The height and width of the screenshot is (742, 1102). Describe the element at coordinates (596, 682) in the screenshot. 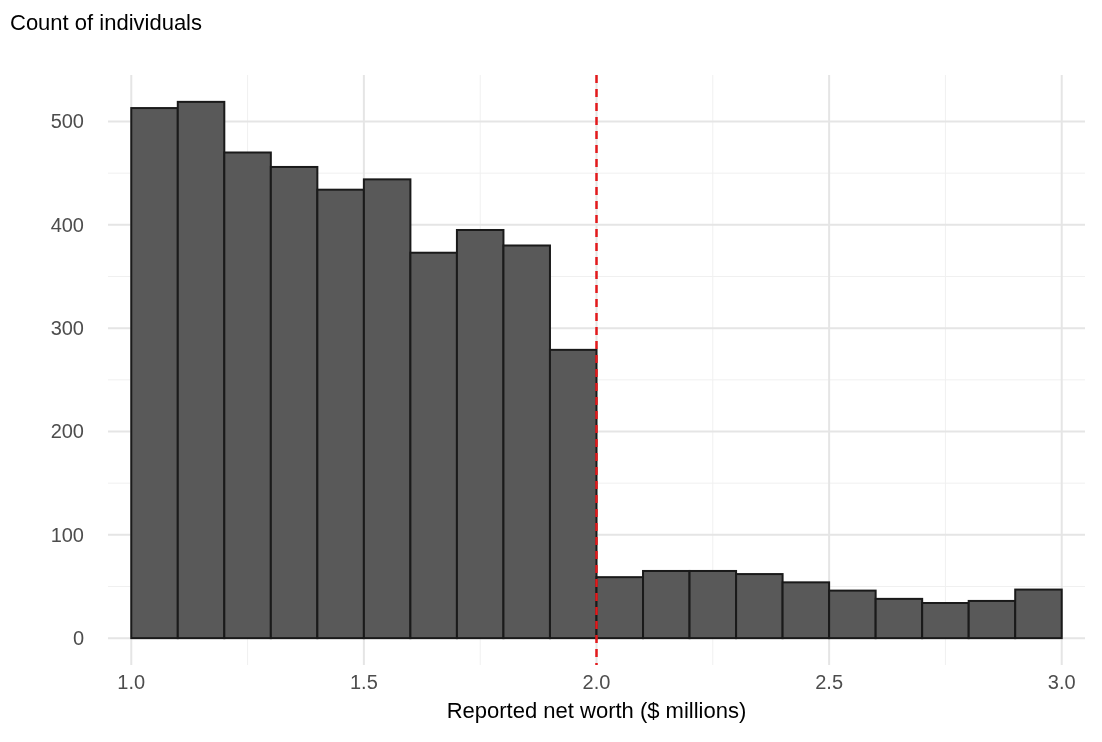

I see `x-tick-label: 2.0` at that location.